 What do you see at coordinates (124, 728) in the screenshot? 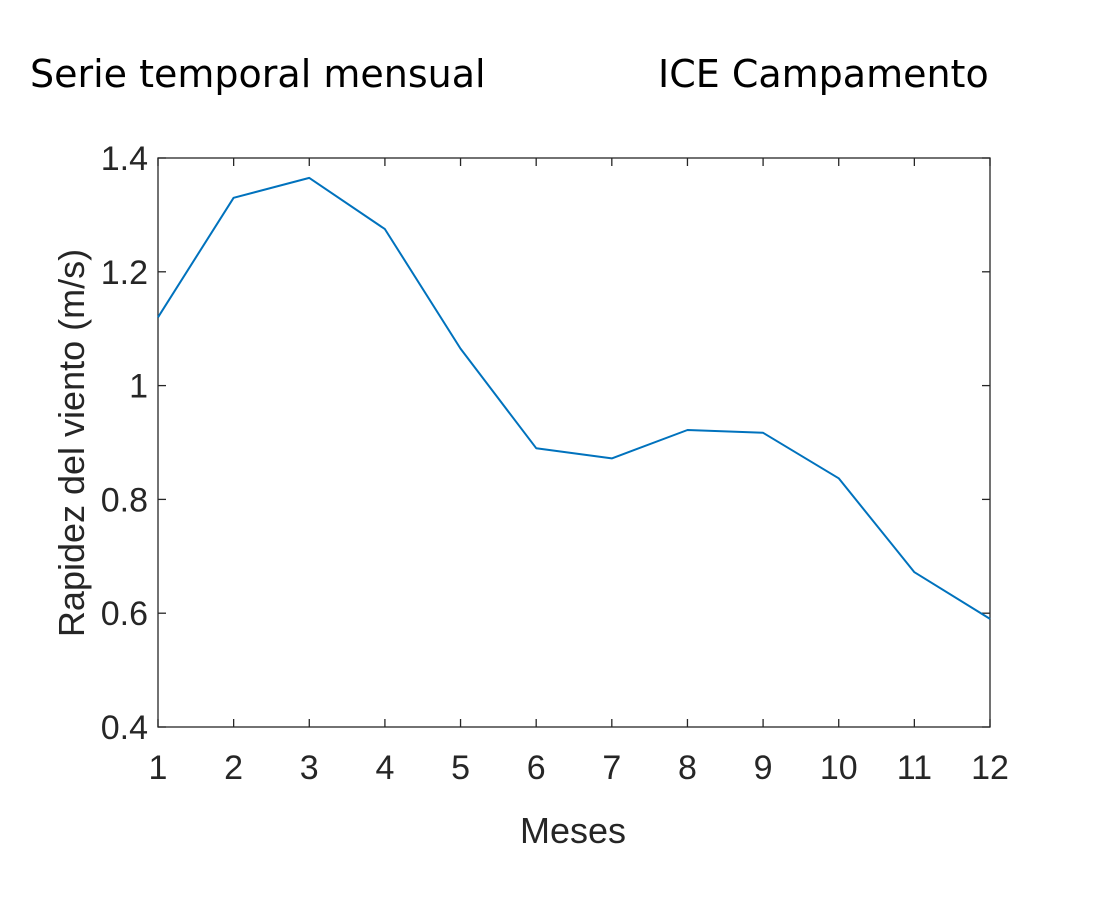
I see `y-tick-label: 0.4` at bounding box center [124, 728].